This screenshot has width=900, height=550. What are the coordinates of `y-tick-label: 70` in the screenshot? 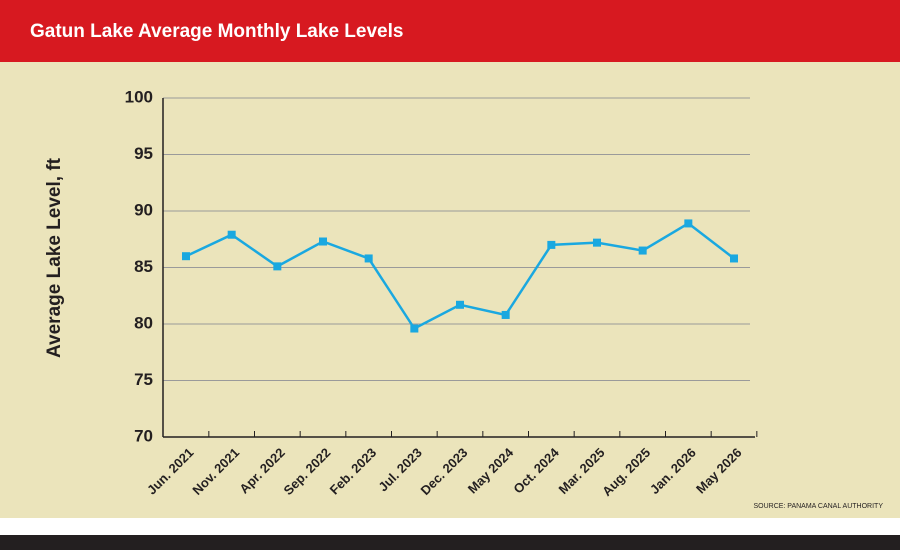 It's located at (143, 435).